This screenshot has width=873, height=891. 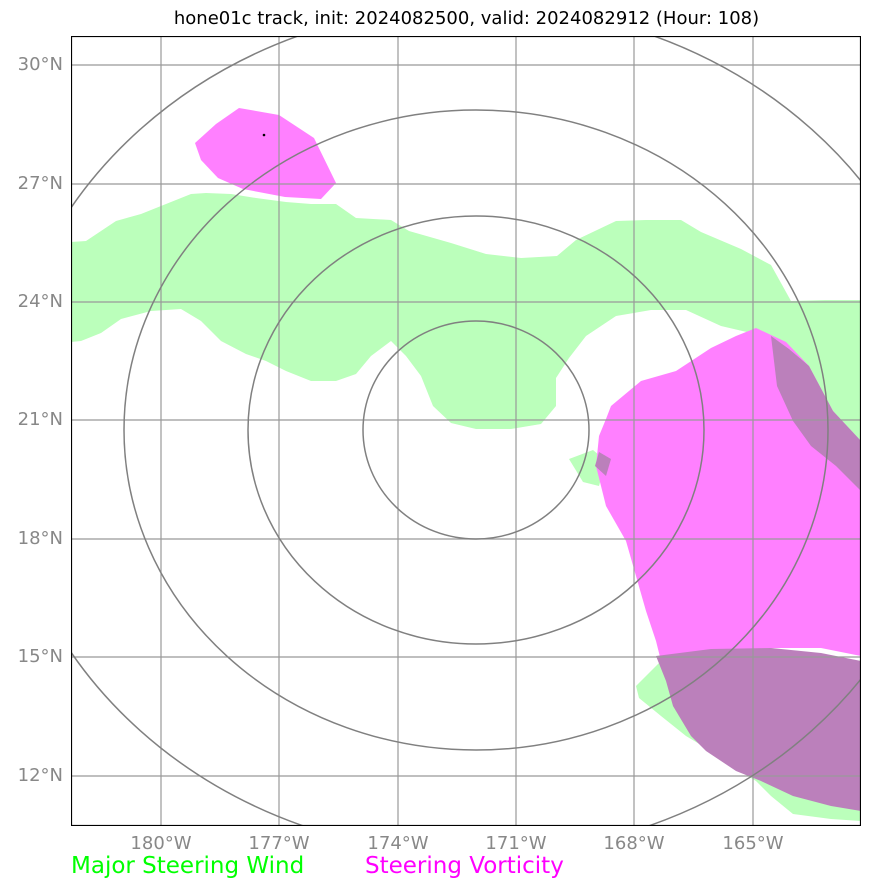 What do you see at coordinates (279, 843) in the screenshot?
I see `lon-label-177w: 177°W` at bounding box center [279, 843].